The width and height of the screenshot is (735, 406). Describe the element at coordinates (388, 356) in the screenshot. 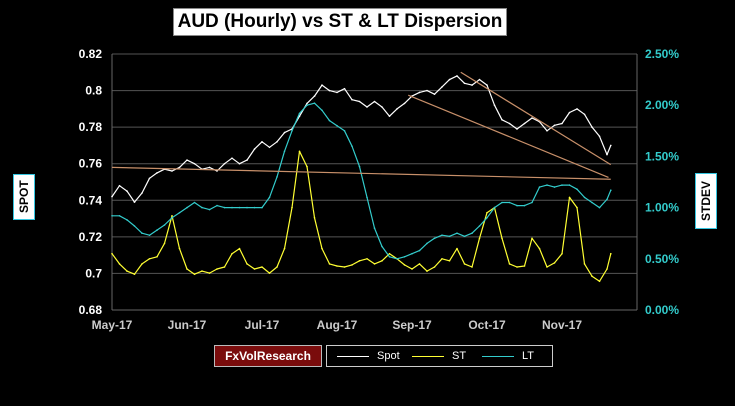

I see `legend-label-spot: Spot` at that location.